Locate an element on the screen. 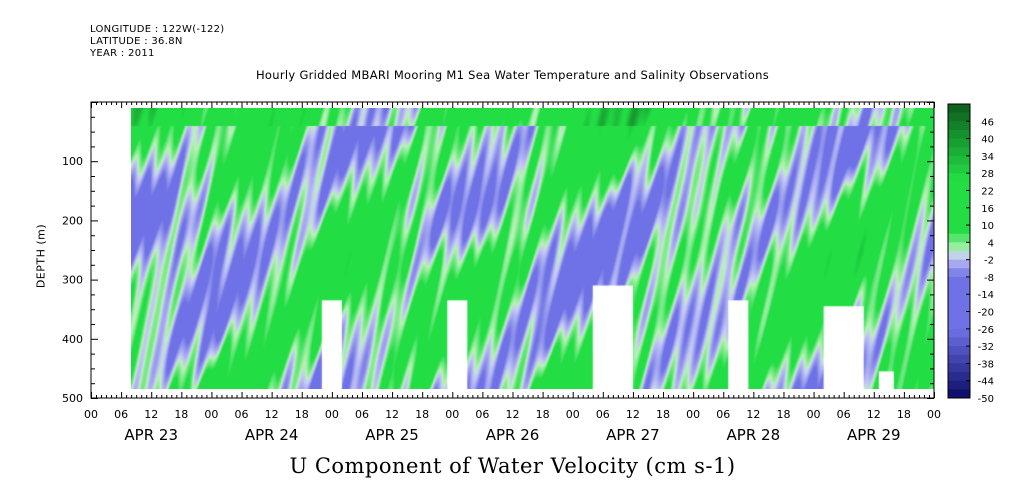  y-tick-label: 500 is located at coordinates (72, 398).